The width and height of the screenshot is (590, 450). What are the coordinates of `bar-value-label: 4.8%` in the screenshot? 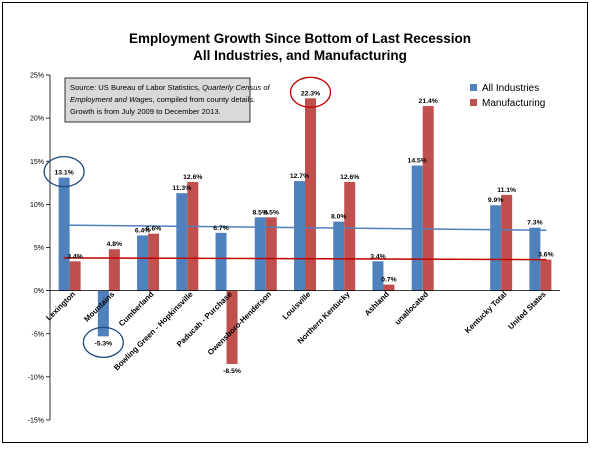 It's located at (115, 244).